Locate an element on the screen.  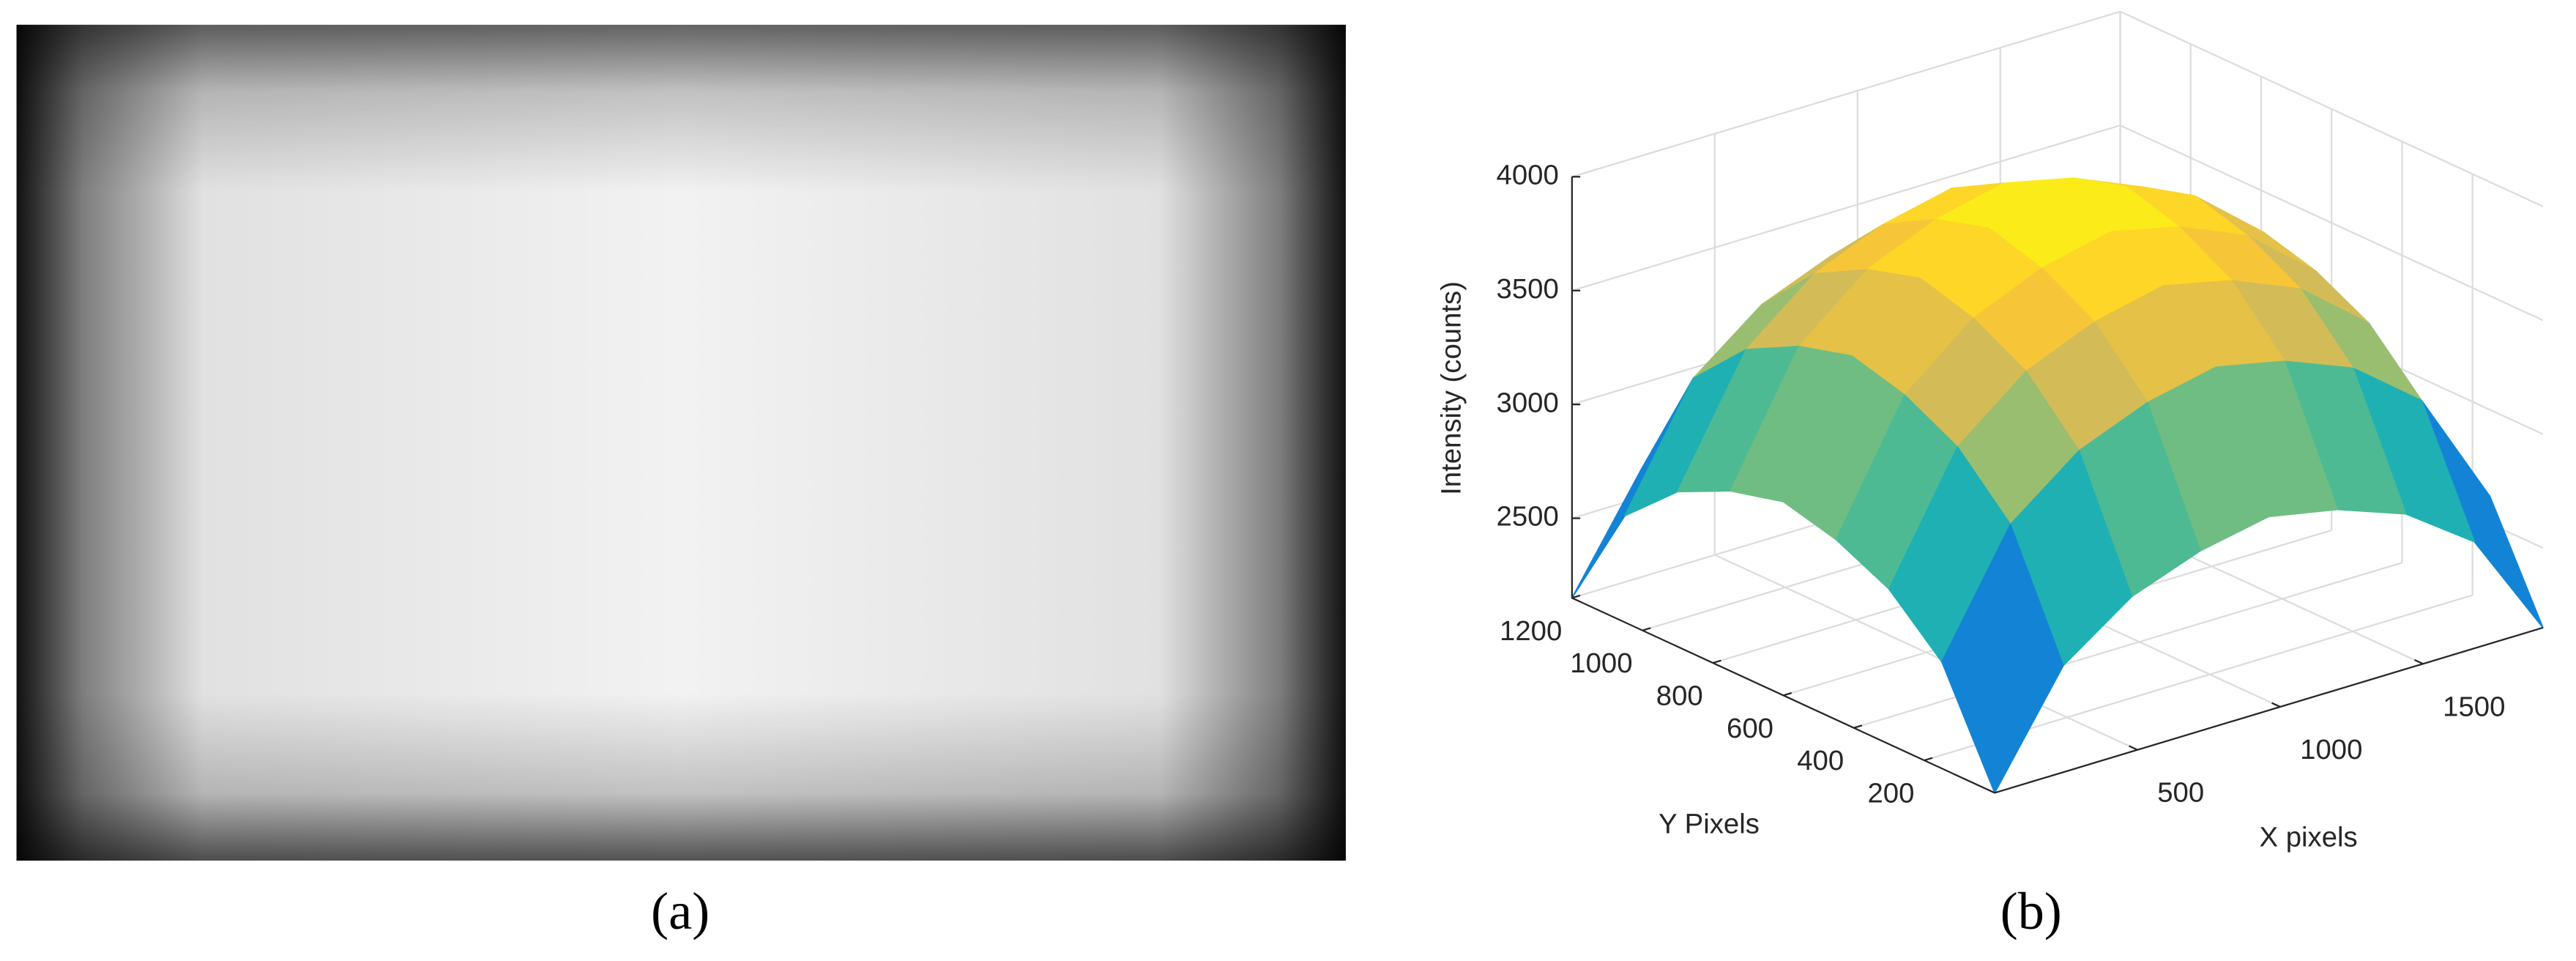
y-axis-title: Y Pixels is located at coordinates (1709, 824).